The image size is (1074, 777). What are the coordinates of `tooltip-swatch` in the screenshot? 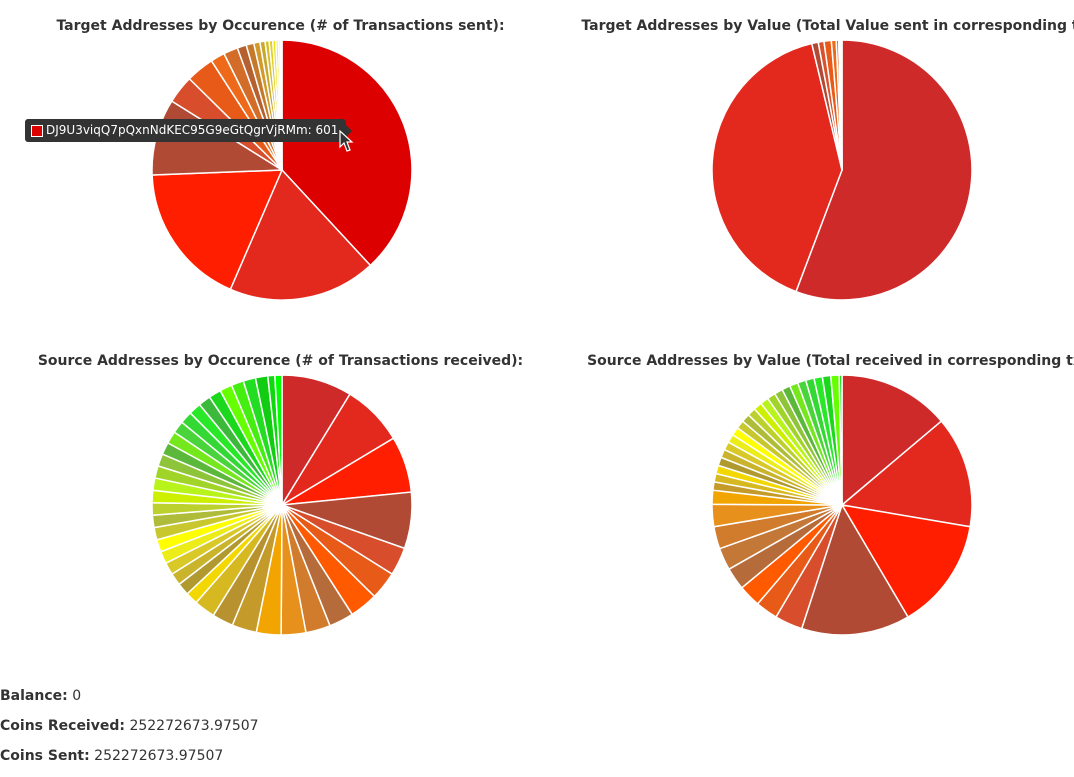 It's located at (37, 130).